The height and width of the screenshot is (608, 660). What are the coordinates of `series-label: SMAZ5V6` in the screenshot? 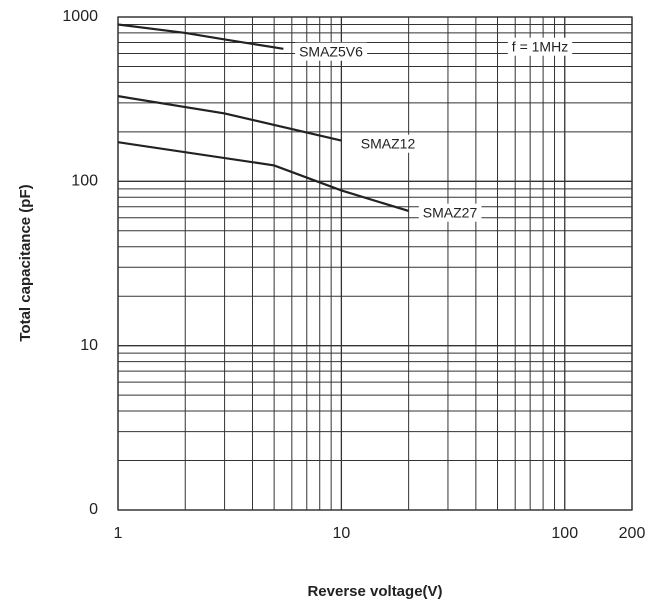 It's located at (331, 52).